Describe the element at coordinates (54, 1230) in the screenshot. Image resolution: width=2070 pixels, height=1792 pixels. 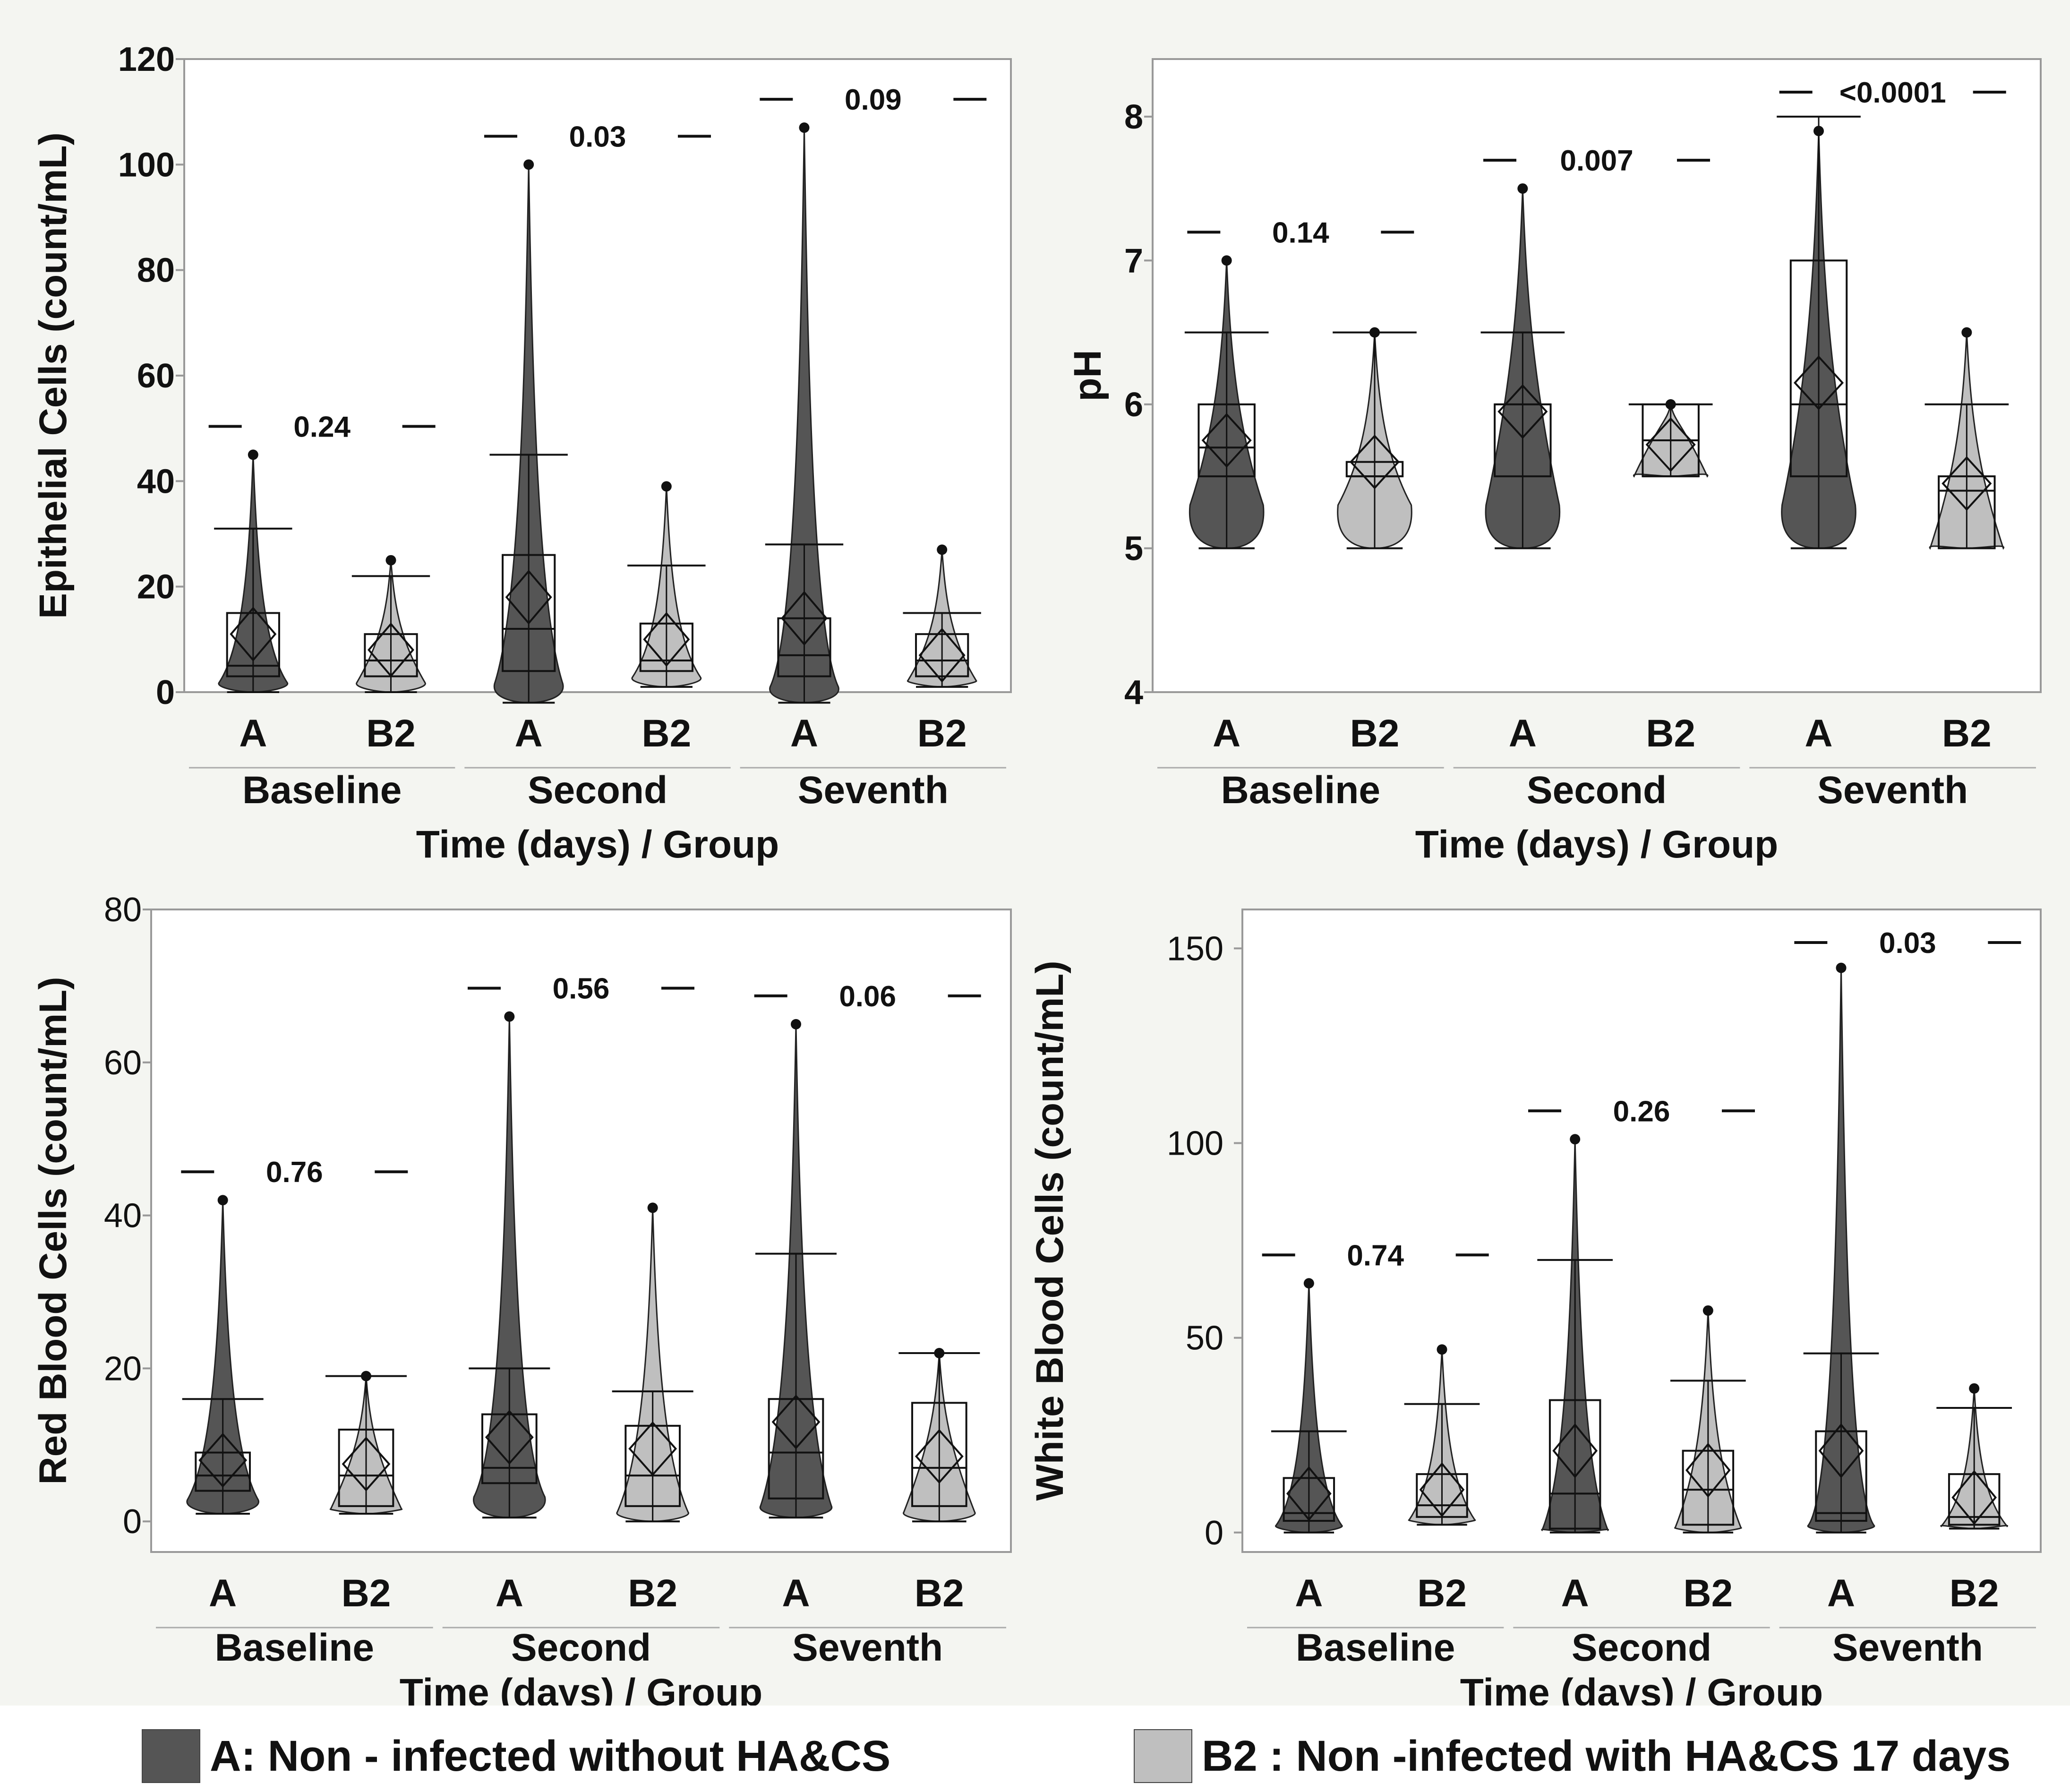
I see `y-axis-label: Red Blood Cells (count/mL)` at that location.